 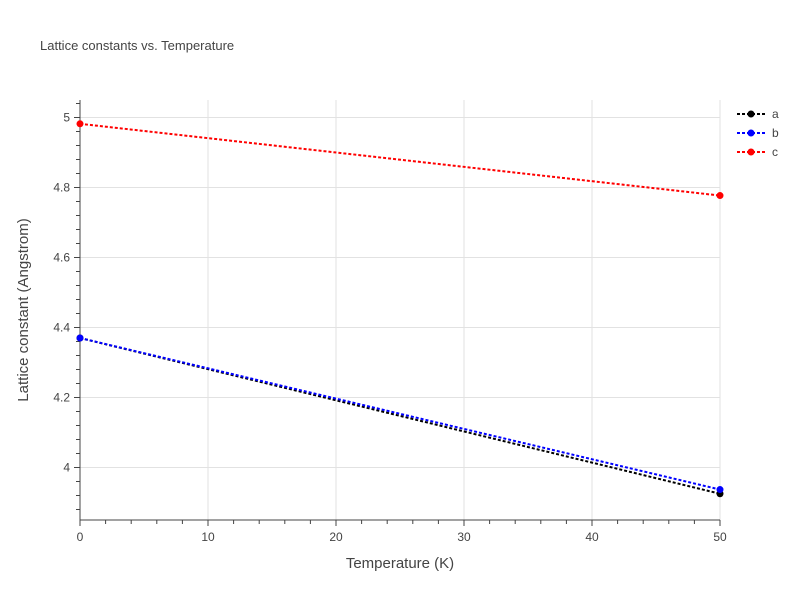 What do you see at coordinates (400, 159) in the screenshot?
I see `series-line-c` at bounding box center [400, 159].